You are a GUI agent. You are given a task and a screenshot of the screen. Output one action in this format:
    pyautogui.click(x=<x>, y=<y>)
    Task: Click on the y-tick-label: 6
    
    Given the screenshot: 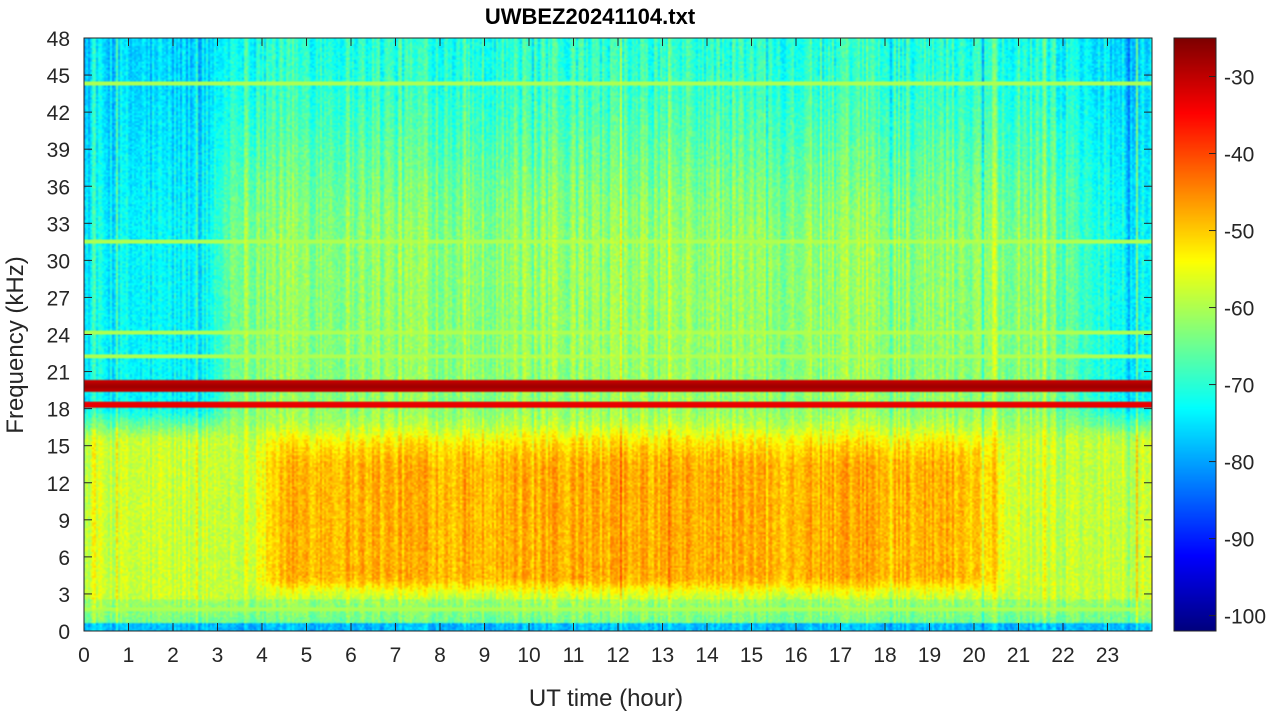 What is the action you would take?
    pyautogui.click(x=64, y=558)
    